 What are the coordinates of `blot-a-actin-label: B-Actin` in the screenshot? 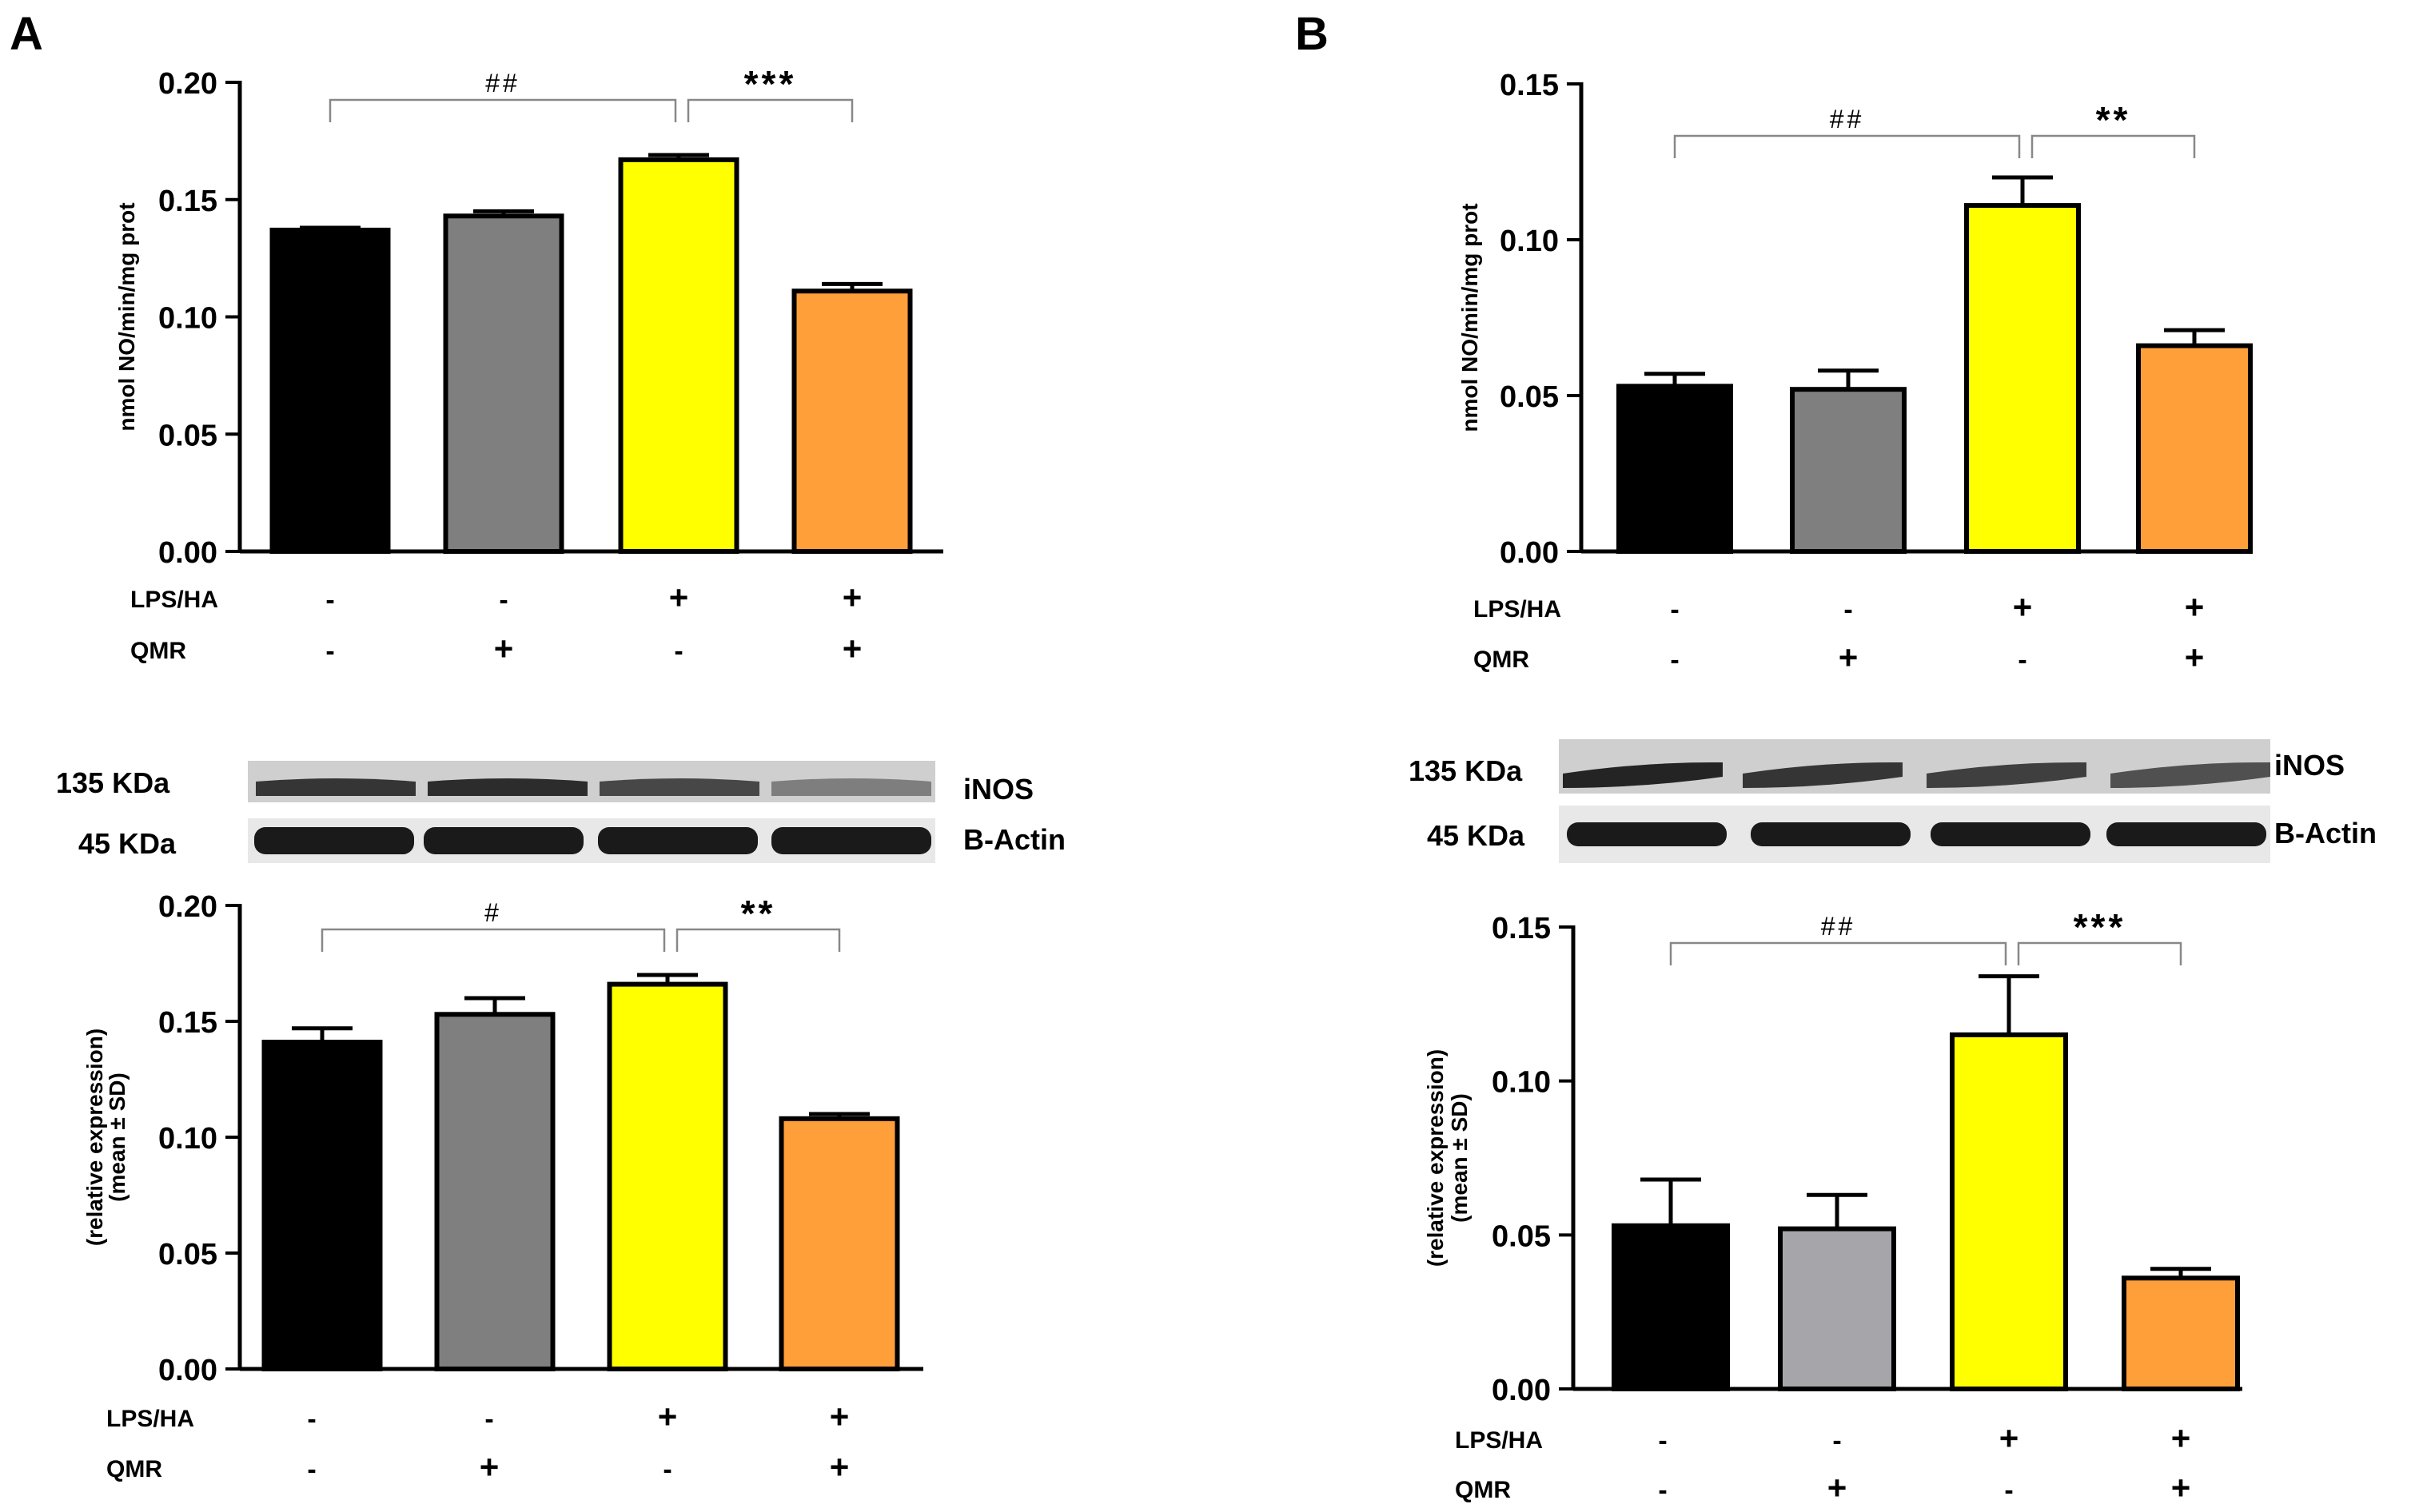 It's located at (1014, 839).